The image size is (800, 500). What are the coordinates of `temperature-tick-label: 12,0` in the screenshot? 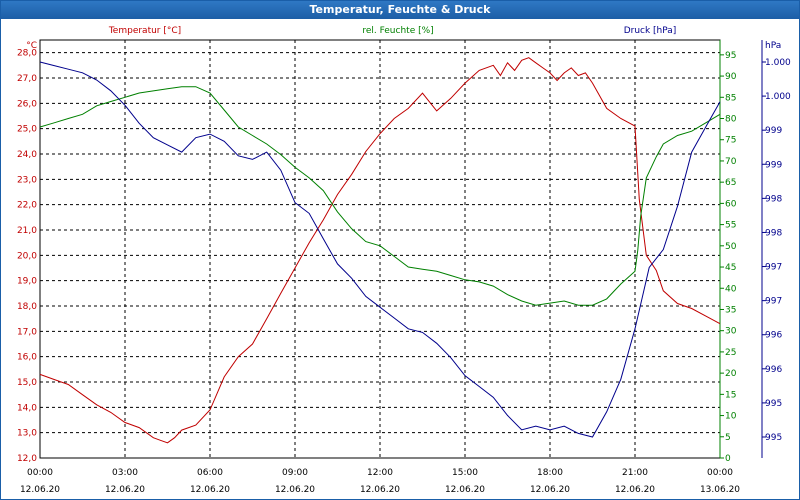 It's located at (27, 459).